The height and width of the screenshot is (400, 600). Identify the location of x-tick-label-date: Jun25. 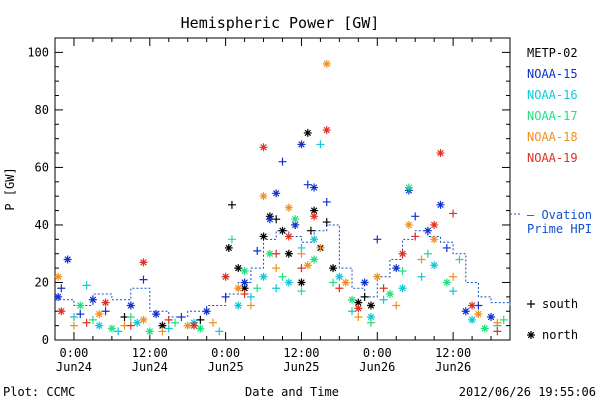
(301, 367).